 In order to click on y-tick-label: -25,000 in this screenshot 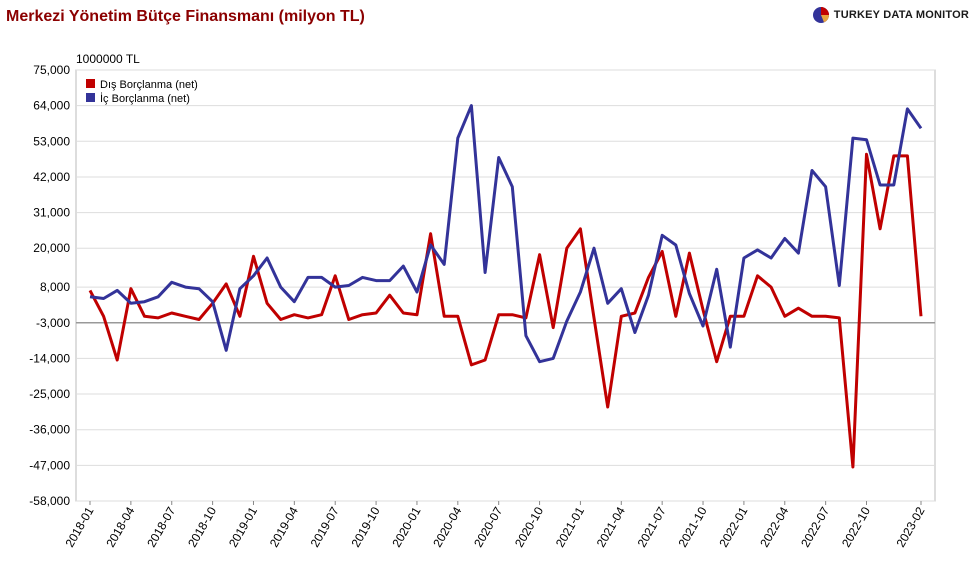, I will do `click(49, 394)`.